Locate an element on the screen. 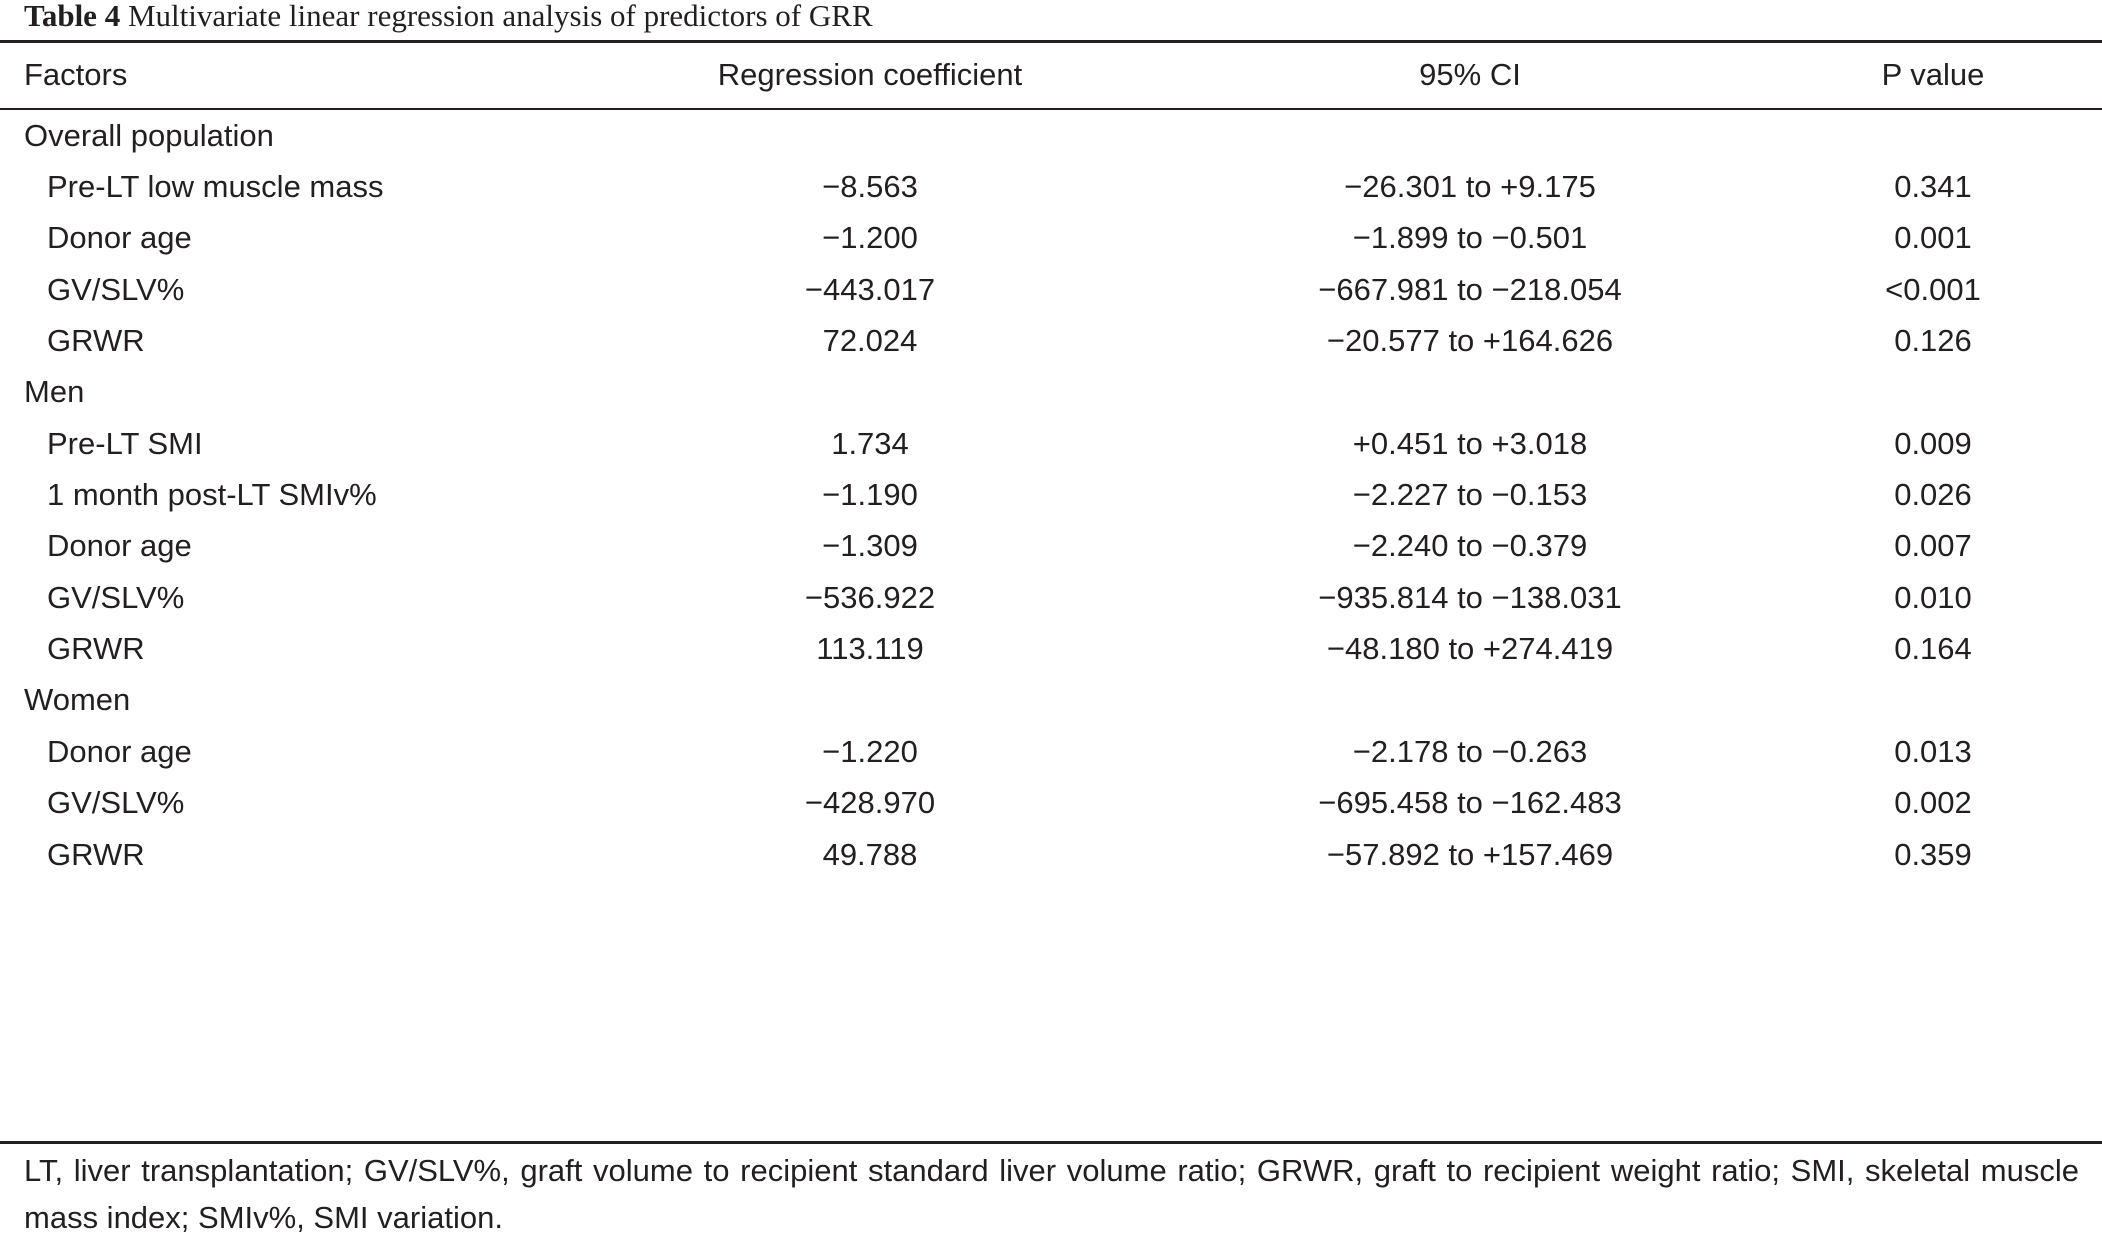 Image resolution: width=2102 pixels, height=1241 pixels. p-value-cell: 0.013 is located at coordinates (1933, 751).